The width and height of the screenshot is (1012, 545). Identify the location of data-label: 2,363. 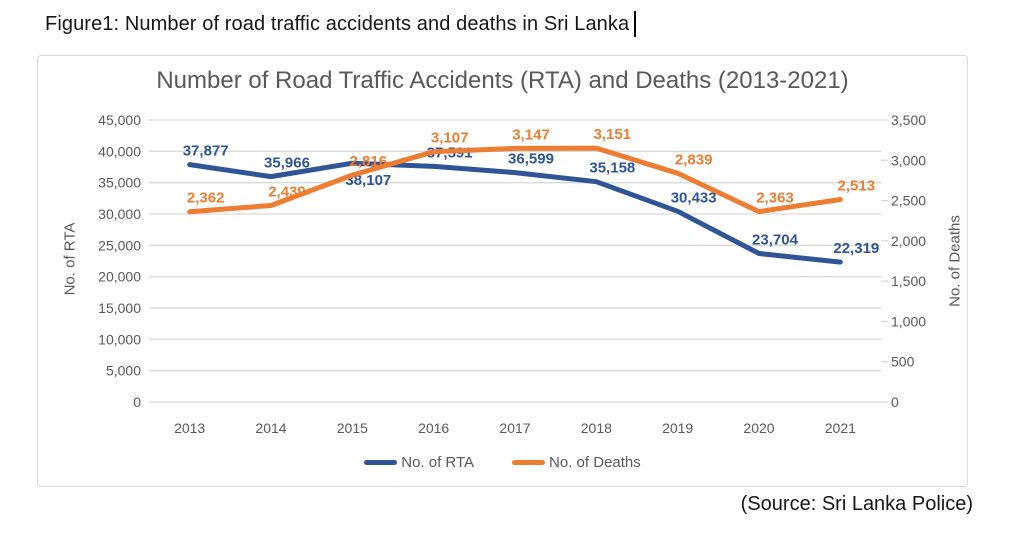
(775, 198).